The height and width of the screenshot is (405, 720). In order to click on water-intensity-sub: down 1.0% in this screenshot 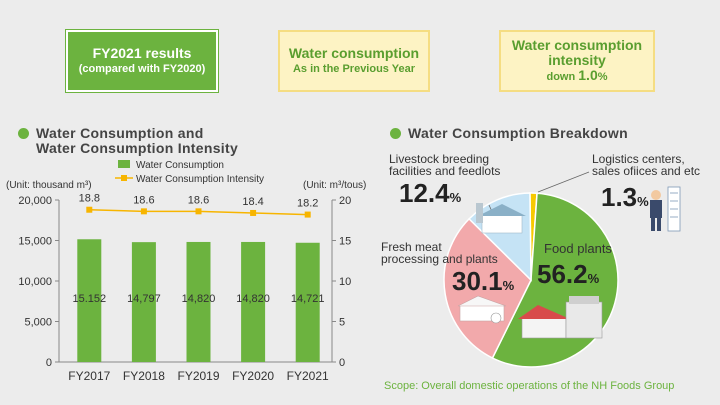, I will do `click(577, 75)`.